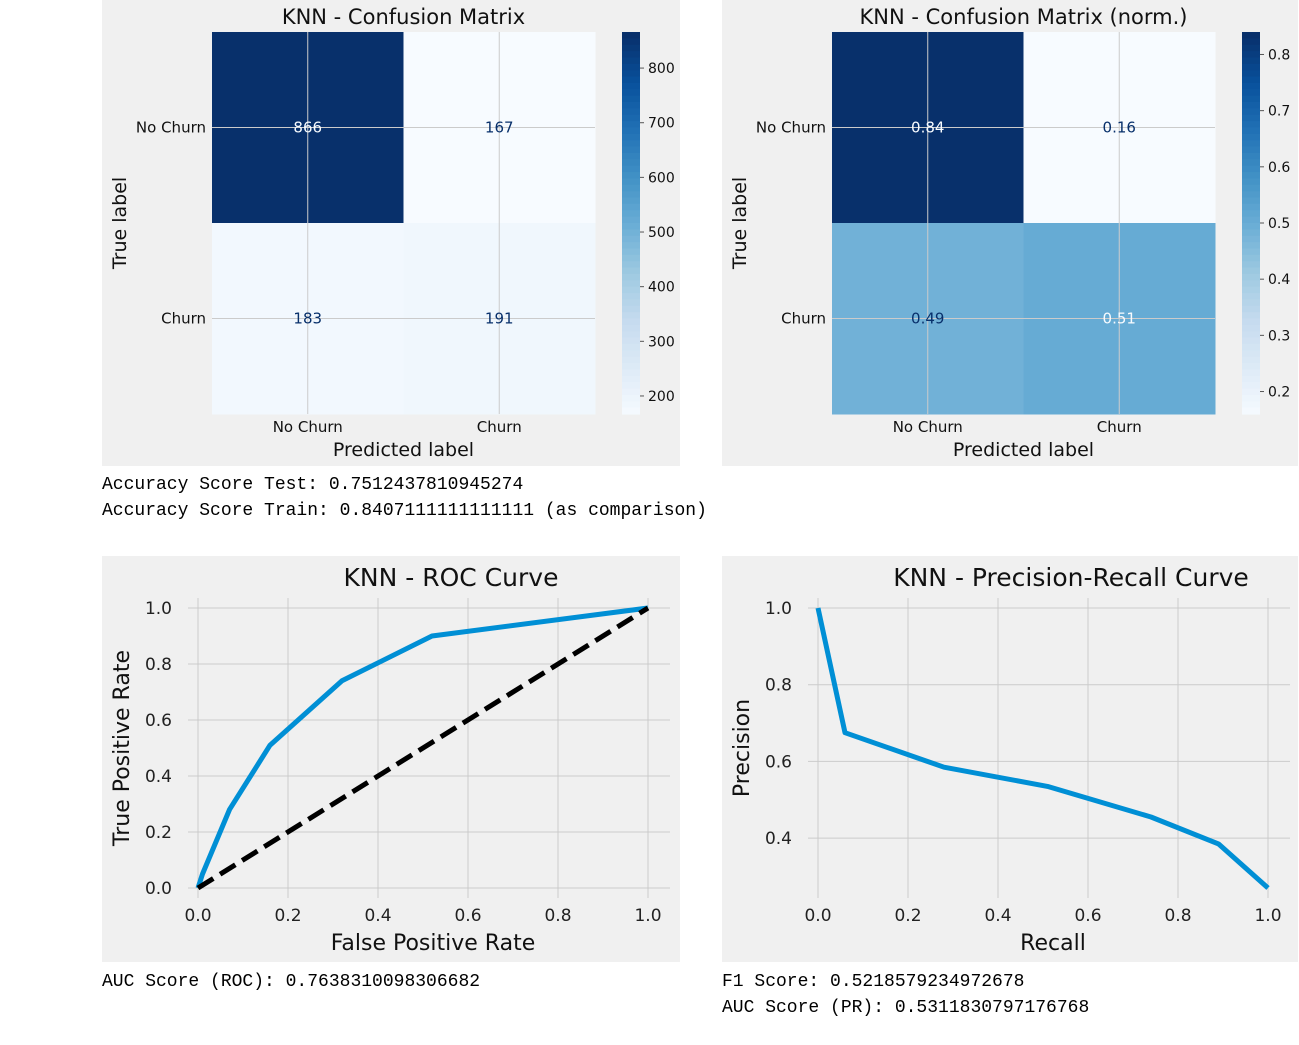 The image size is (1299, 1045). Describe the element at coordinates (1279, 112) in the screenshot. I see `colorbar-tick-label: 0.7` at that location.